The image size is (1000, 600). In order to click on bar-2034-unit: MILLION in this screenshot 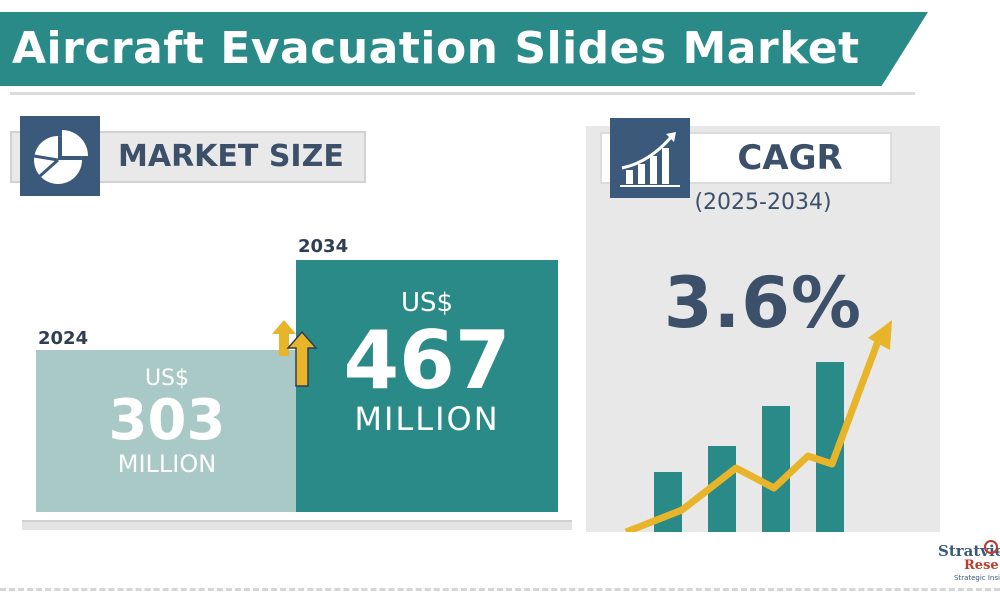, I will do `click(427, 419)`.